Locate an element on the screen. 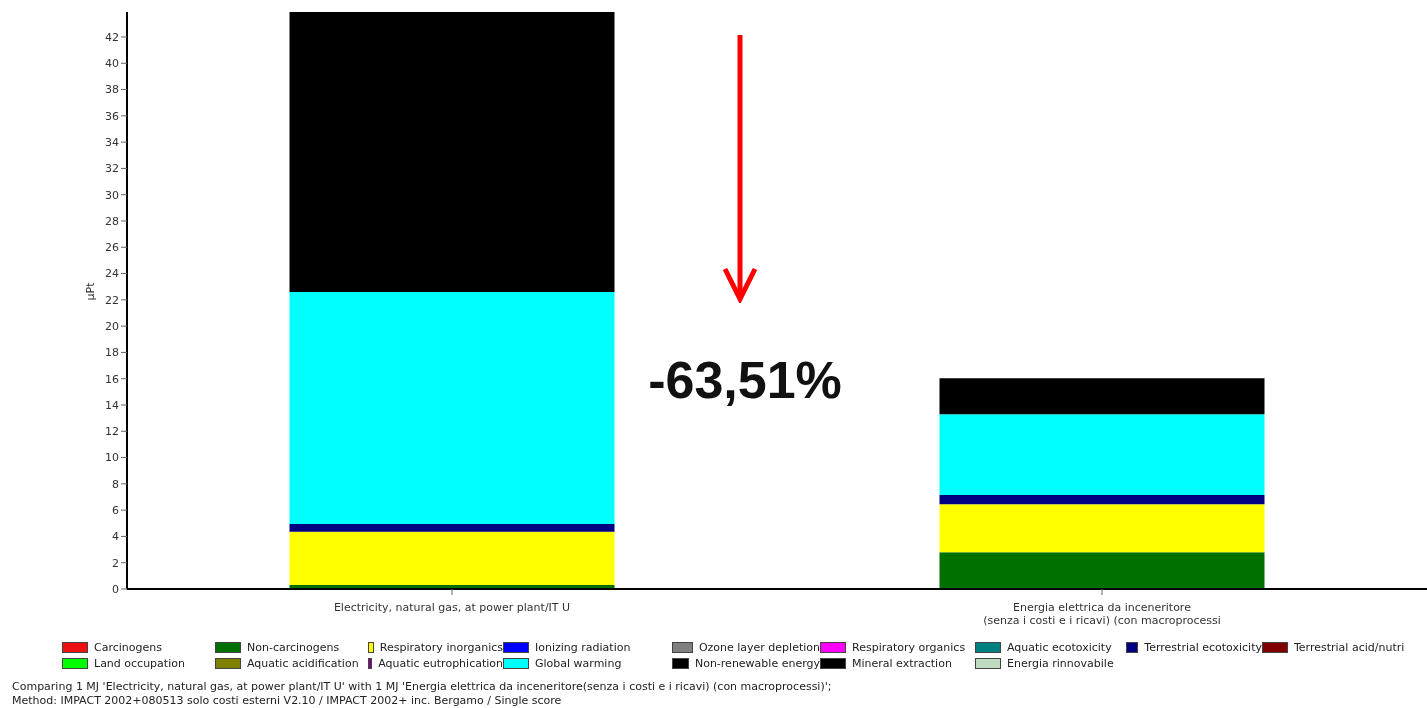 Image resolution: width=1427 pixels, height=708 pixels. y-axis-title: µPt is located at coordinates (90, 291).